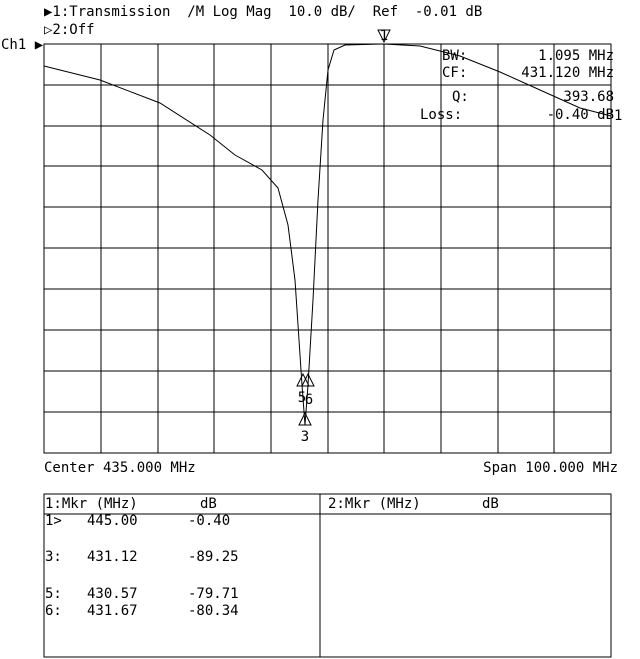 The width and height of the screenshot is (640, 659). Describe the element at coordinates (567, 73) in the screenshot. I see `readout-value: 431.120 MHz` at that location.